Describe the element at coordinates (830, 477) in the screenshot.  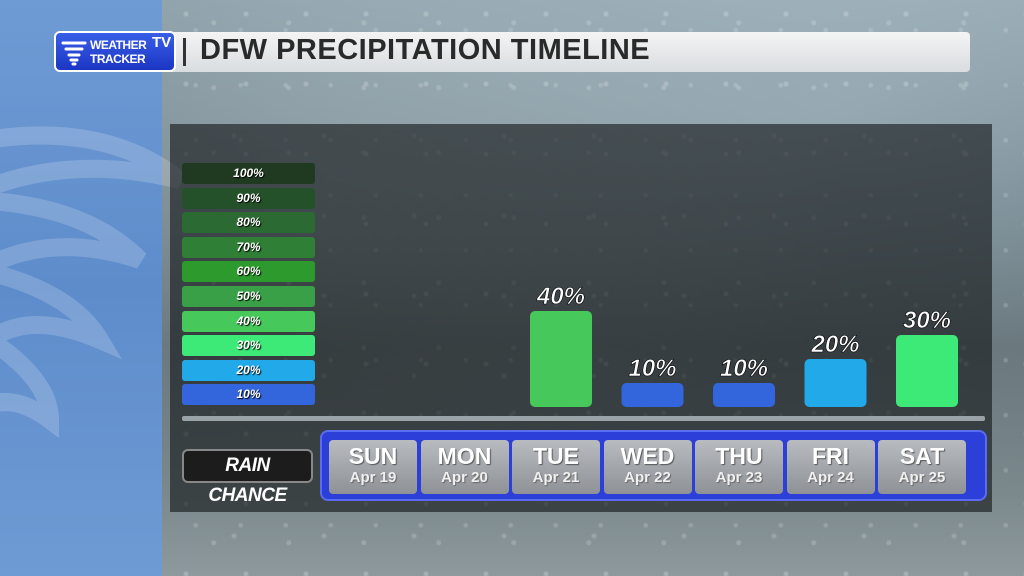
I see `day-date: Apr 24` at that location.